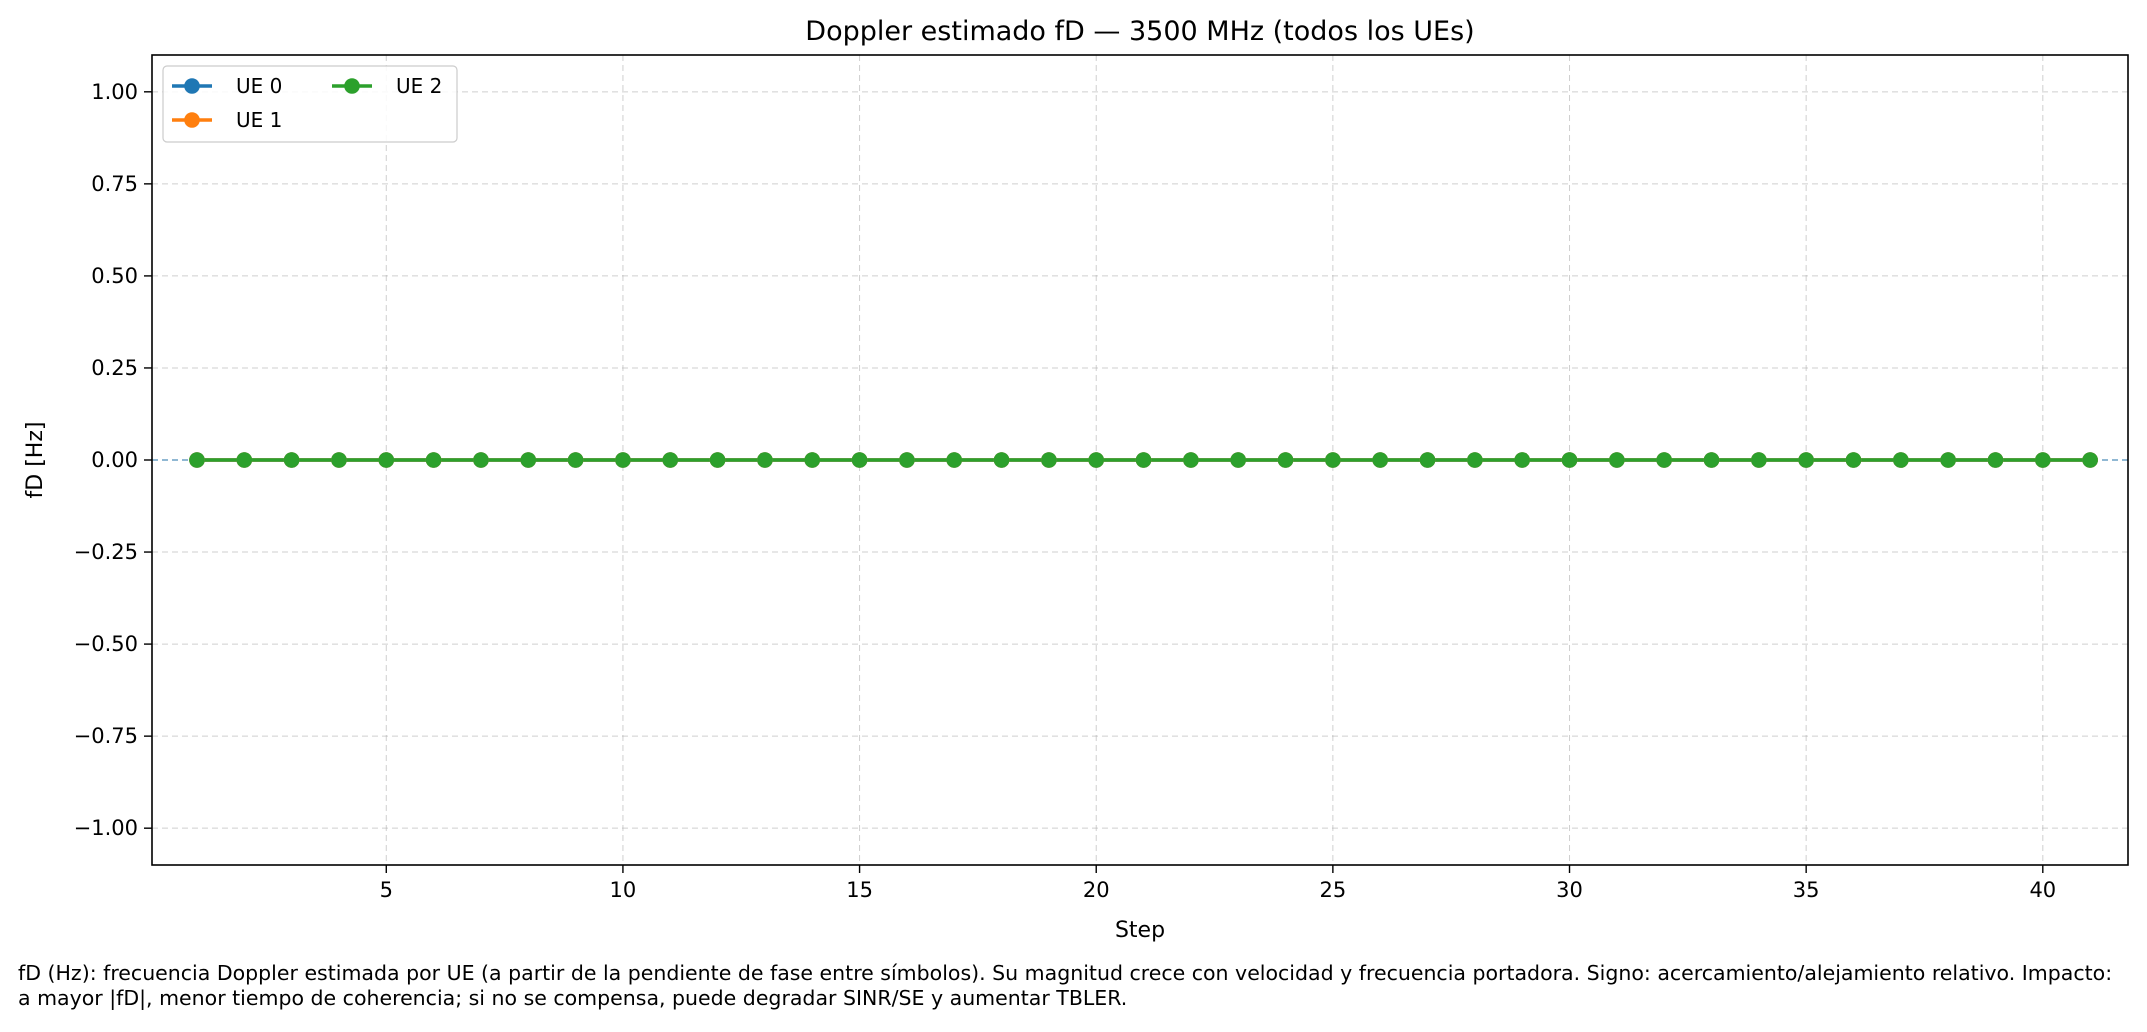 The image size is (2147, 1032). What do you see at coordinates (1332, 890) in the screenshot?
I see `x-tick-label: 25` at bounding box center [1332, 890].